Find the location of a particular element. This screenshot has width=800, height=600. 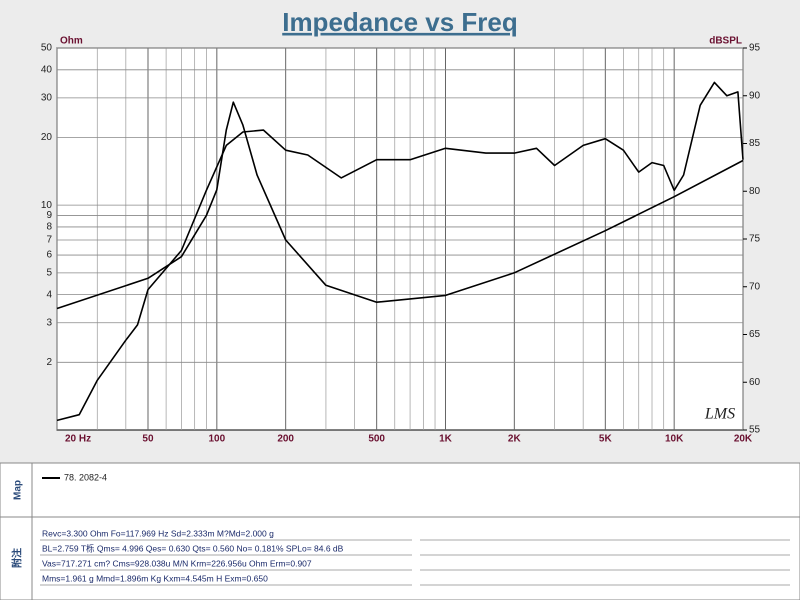

y-tick-label: 3 is located at coordinates (49, 322).